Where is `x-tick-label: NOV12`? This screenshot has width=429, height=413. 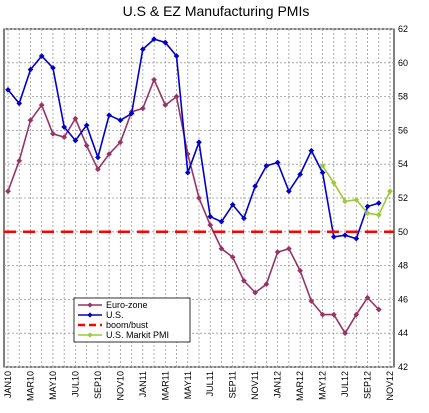
x-tick-label: NOV12 is located at coordinates (390, 386).